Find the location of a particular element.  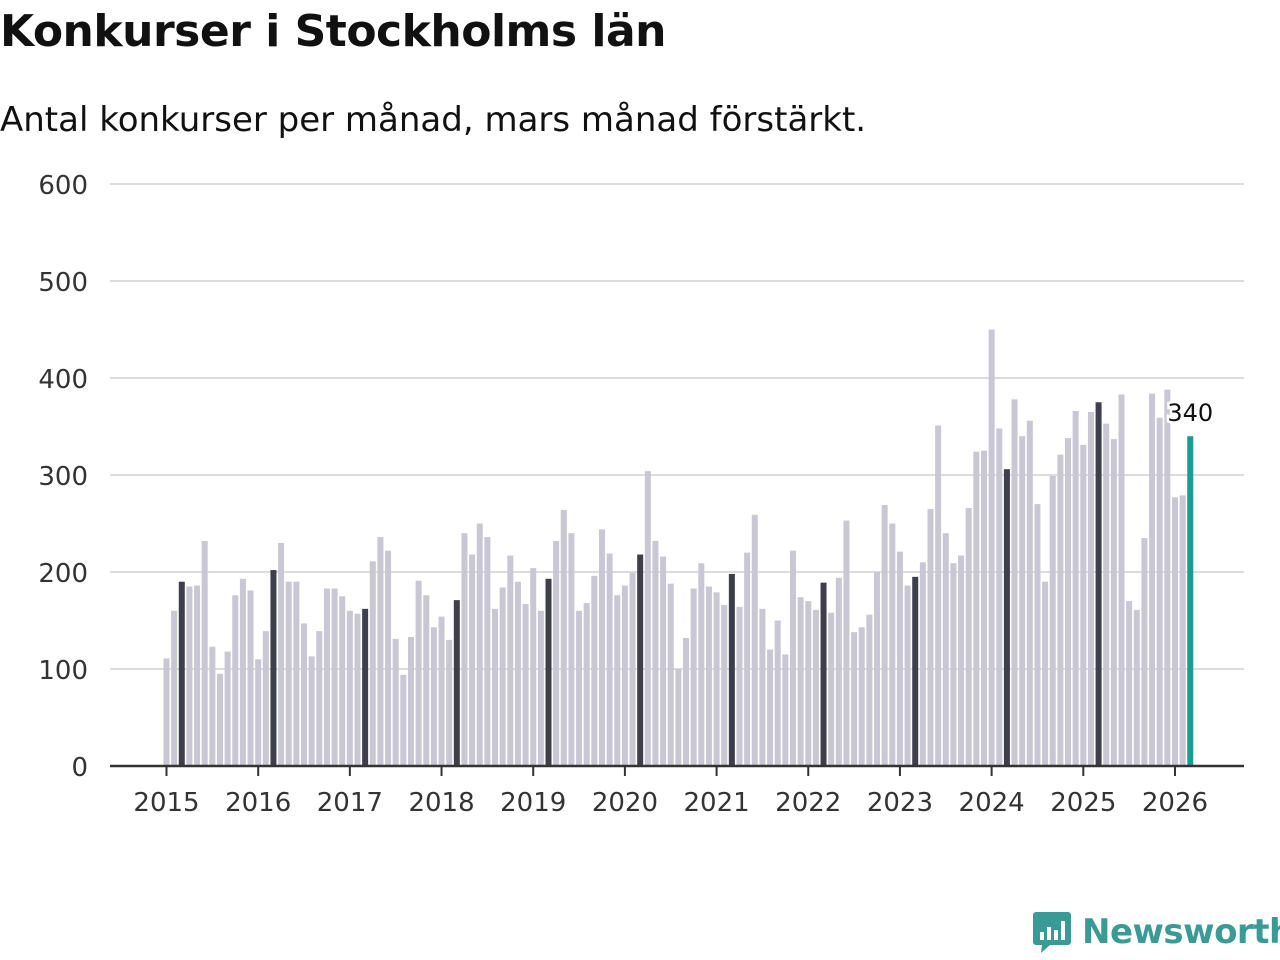

latest-value-label: 340 is located at coordinates (1190, 413).